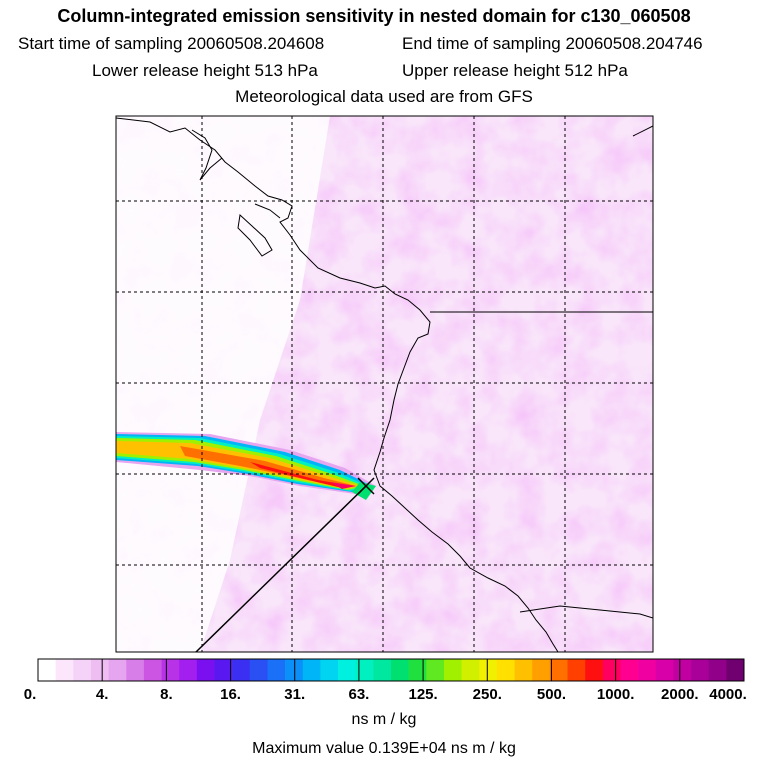  Describe the element at coordinates (552, 43) in the screenshot. I see `end-time-label: End time of sampling 20060508.204746` at that location.